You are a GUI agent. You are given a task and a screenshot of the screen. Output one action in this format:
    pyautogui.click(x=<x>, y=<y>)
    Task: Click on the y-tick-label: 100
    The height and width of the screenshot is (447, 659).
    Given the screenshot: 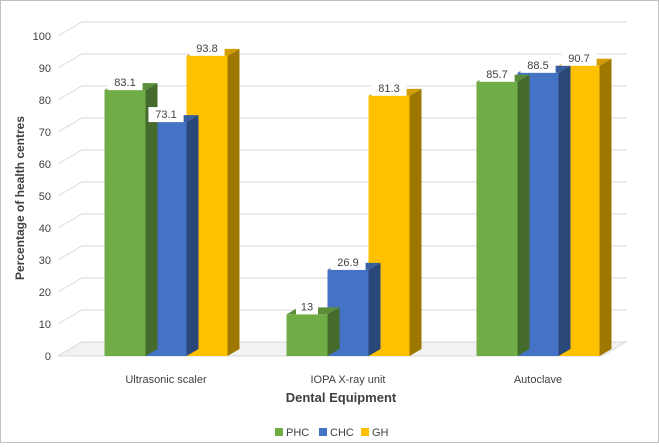 What is the action you would take?
    pyautogui.click(x=42, y=37)
    